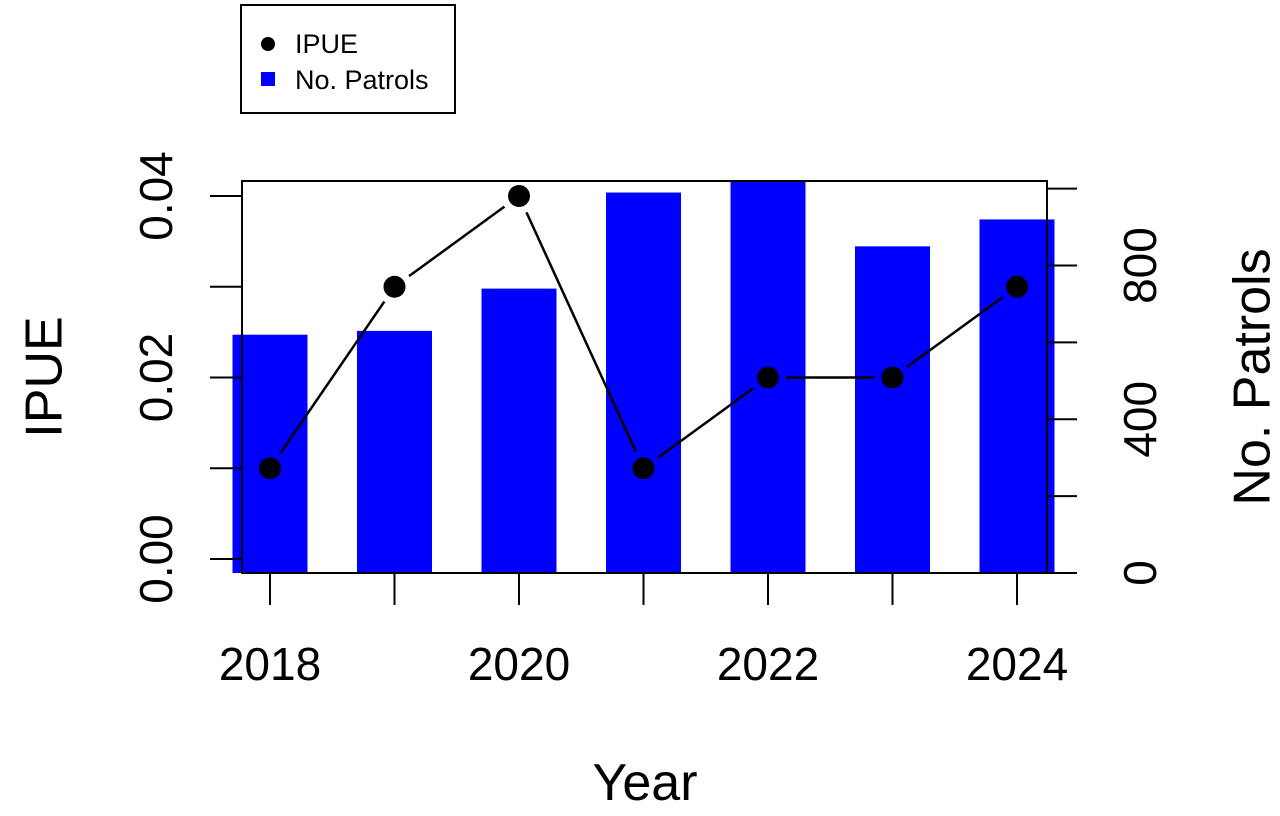  Describe the element at coordinates (156, 378) in the screenshot. I see `y-tick-label-0.02: 0.02` at that location.